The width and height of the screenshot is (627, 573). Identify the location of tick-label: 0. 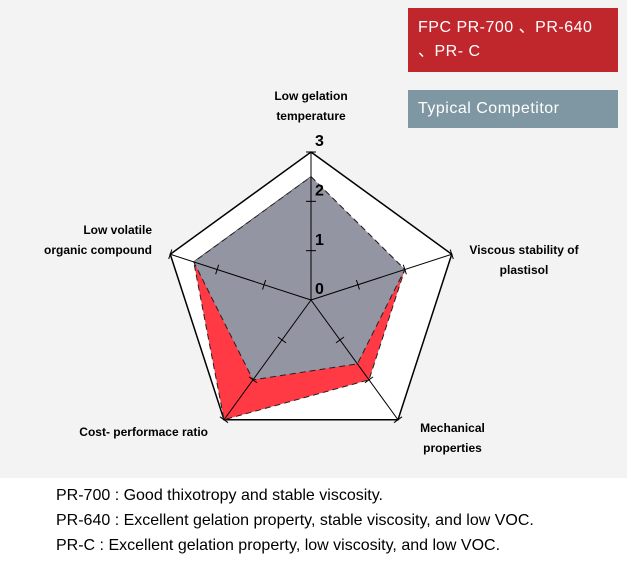
(319, 289).